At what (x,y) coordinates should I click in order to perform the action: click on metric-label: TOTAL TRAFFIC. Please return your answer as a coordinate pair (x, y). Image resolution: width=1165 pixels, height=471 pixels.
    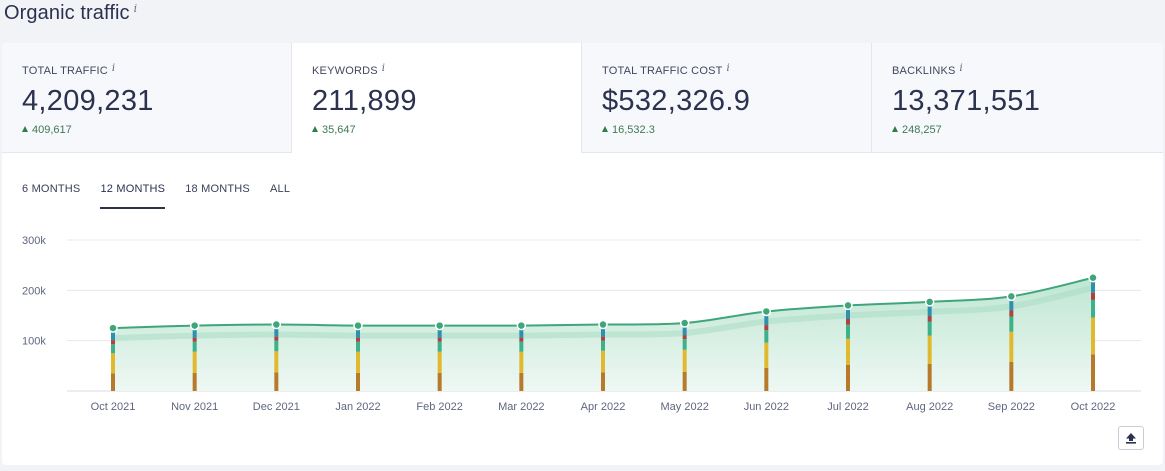
    Looking at the image, I should click on (65, 71).